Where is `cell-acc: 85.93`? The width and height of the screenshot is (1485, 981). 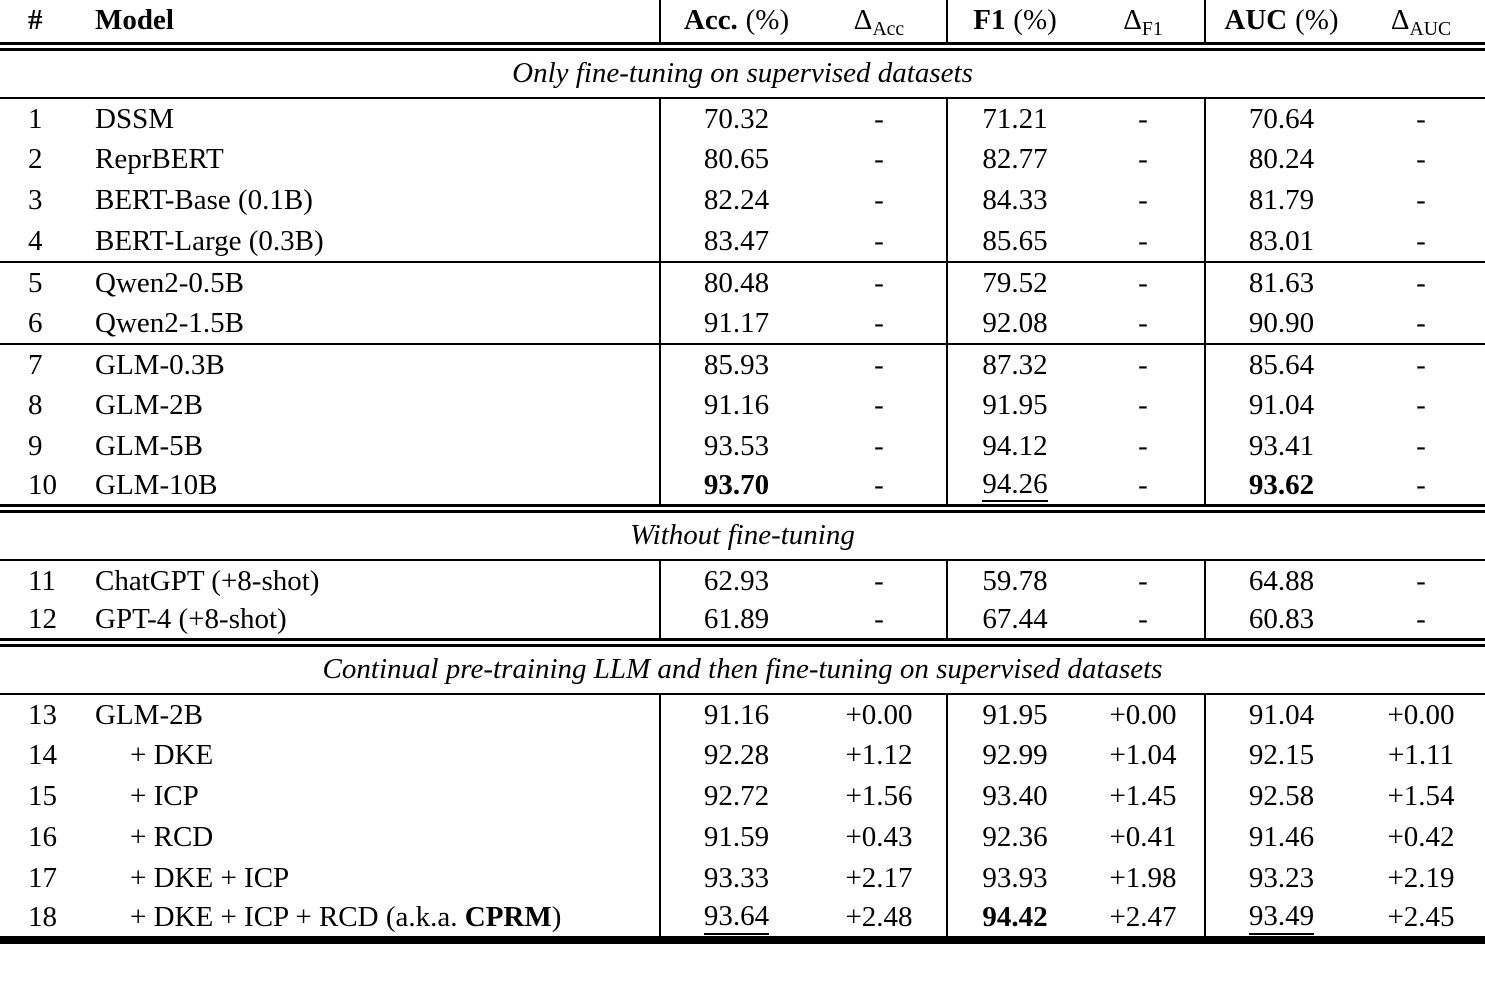
cell-acc: 85.93 is located at coordinates (735, 364).